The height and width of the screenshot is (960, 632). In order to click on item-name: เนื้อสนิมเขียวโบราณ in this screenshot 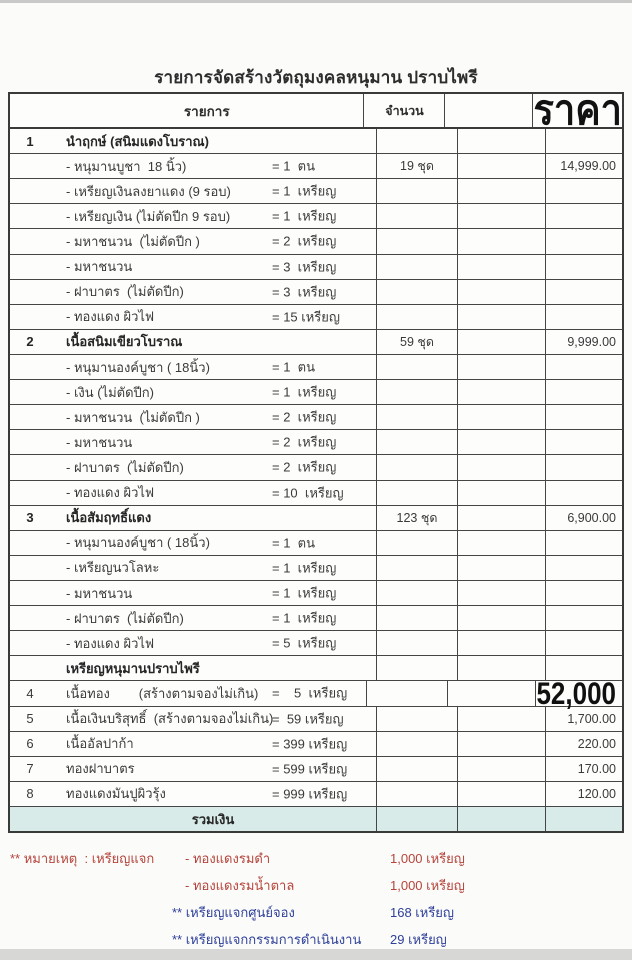, I will do `click(124, 342)`.